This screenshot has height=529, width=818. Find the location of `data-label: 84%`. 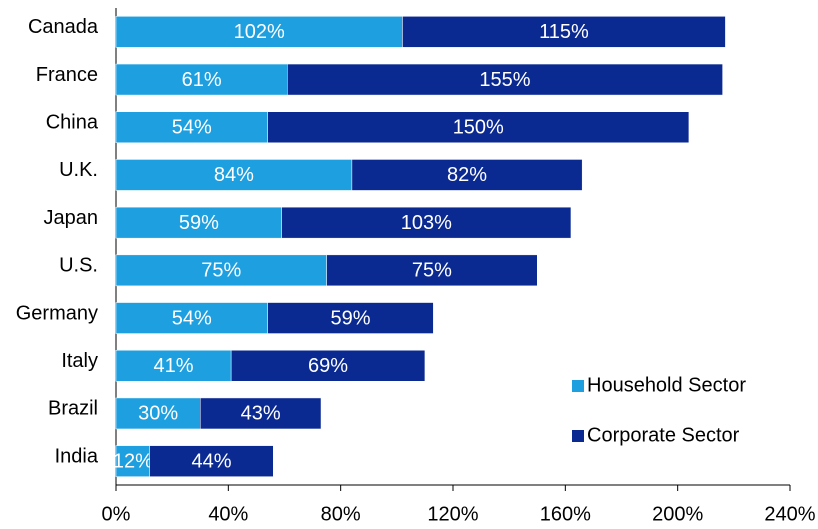

data-label: 84% is located at coordinates (234, 175).